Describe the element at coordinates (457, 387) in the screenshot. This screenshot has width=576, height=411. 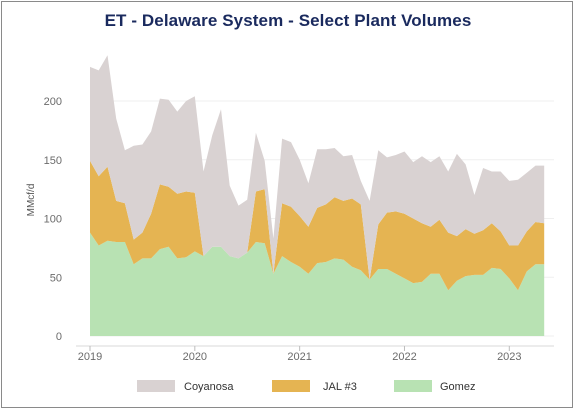
I see `legend-label-gomez: Gomez` at that location.